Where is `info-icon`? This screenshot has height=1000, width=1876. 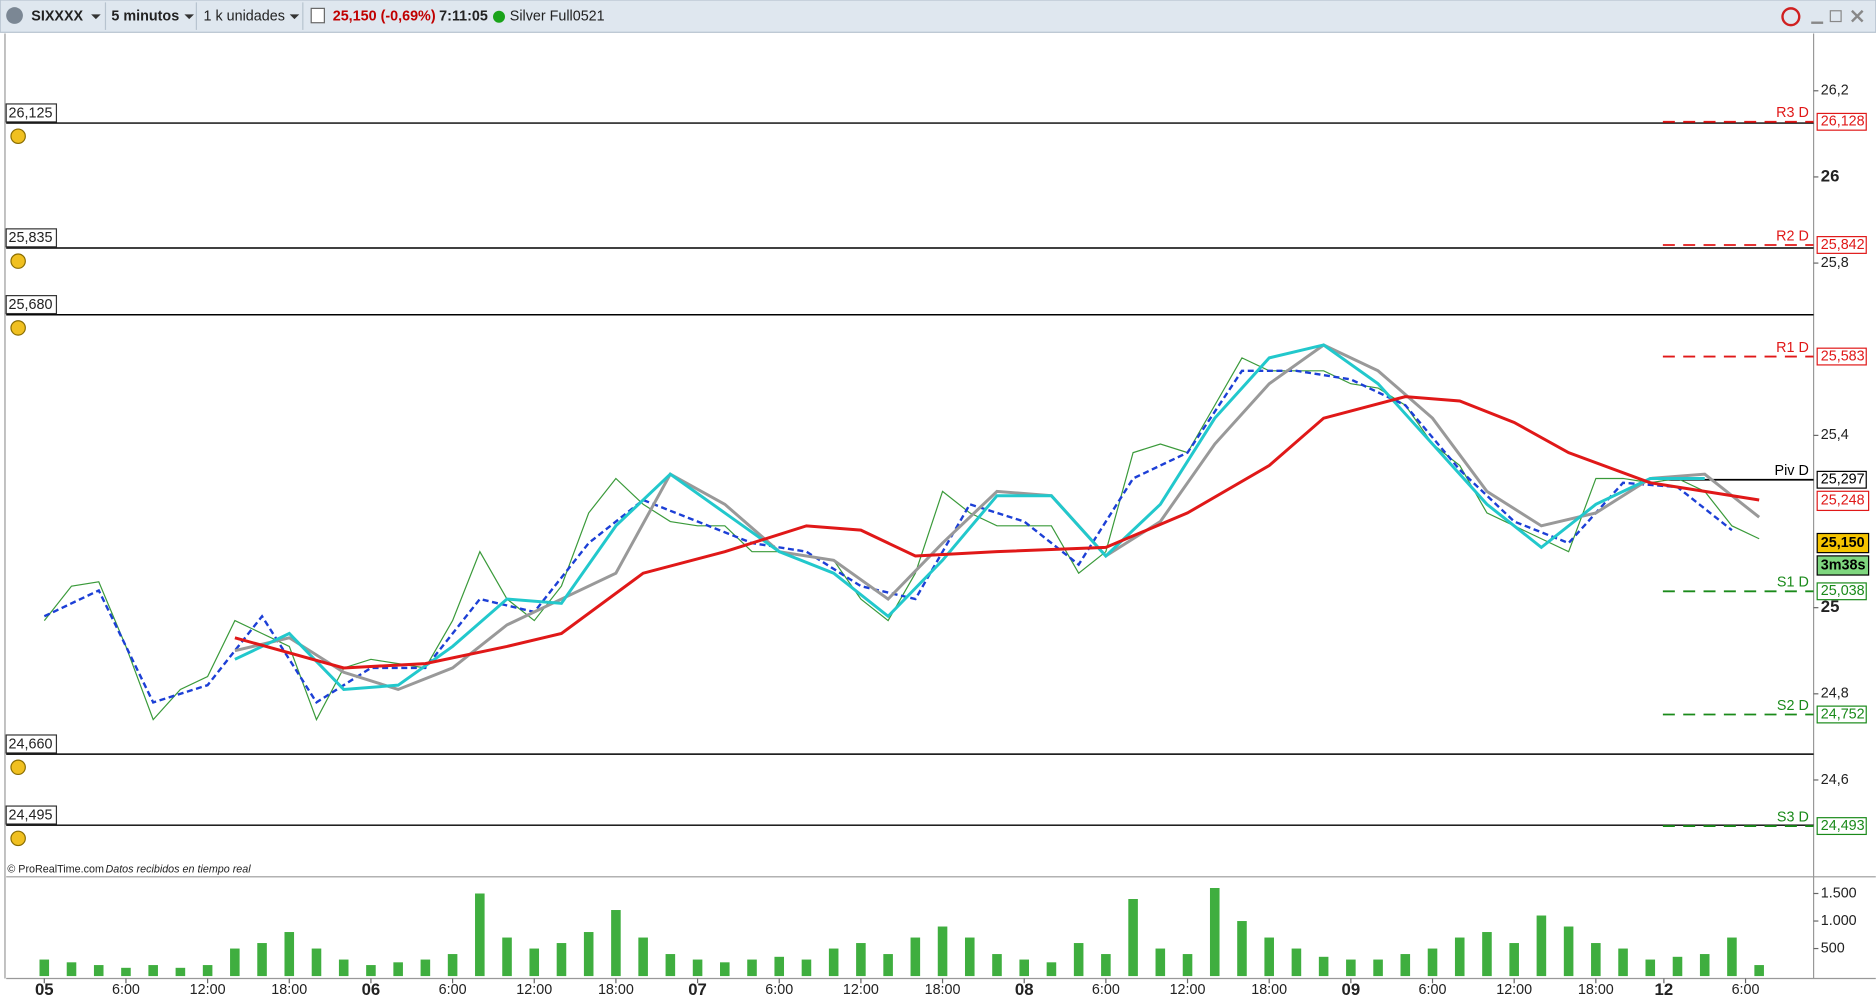
info-icon is located at coordinates (317, 15).